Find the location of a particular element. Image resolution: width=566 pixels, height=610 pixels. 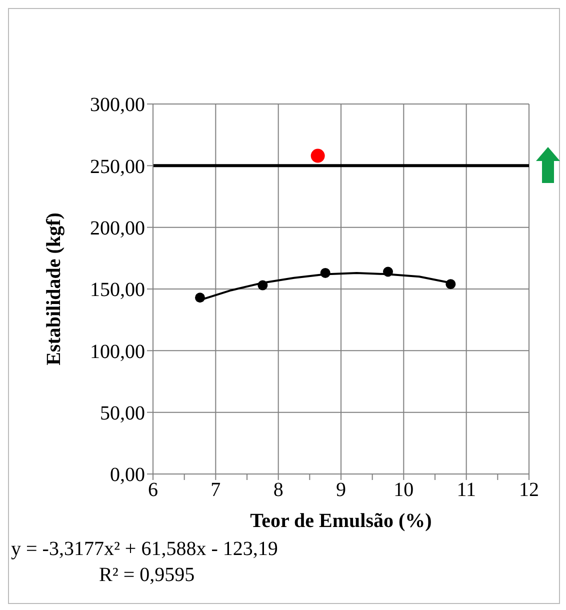

x-tick-label: 7 is located at coordinates (215, 490).